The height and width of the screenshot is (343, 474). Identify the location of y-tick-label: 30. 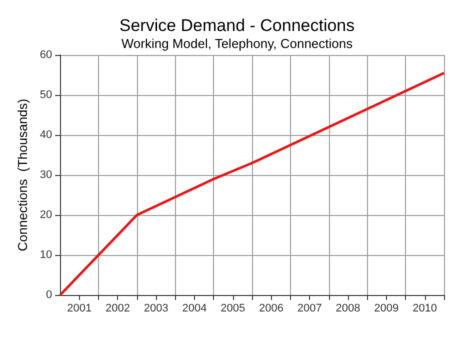
(46, 175).